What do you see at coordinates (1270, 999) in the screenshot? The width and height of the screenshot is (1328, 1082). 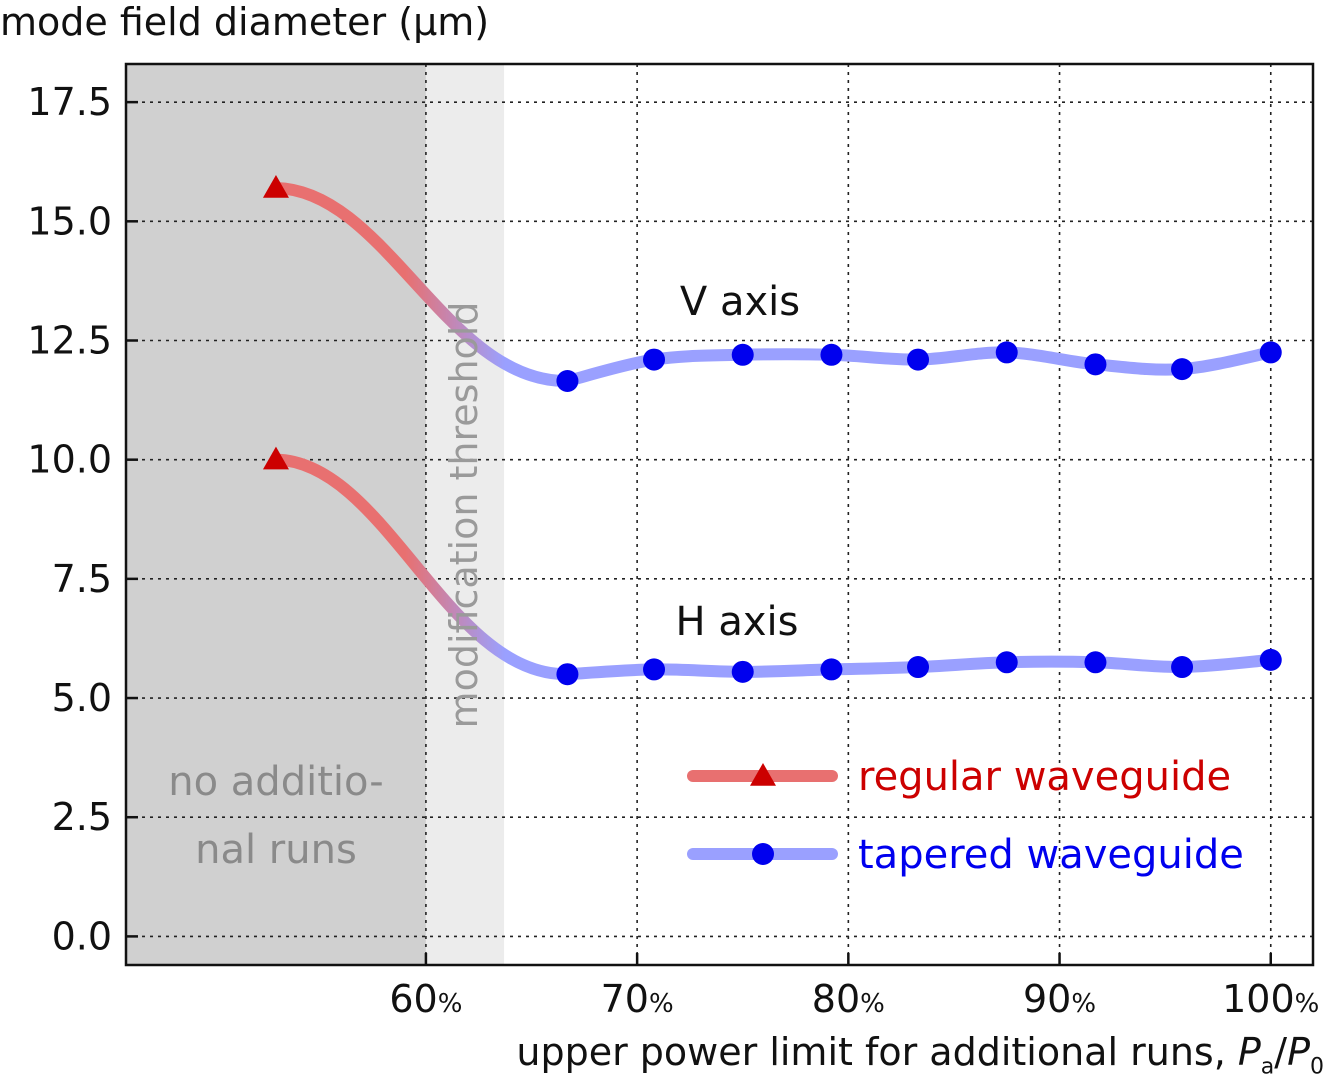 I see `x-tick-label-4: 100%` at bounding box center [1270, 999].